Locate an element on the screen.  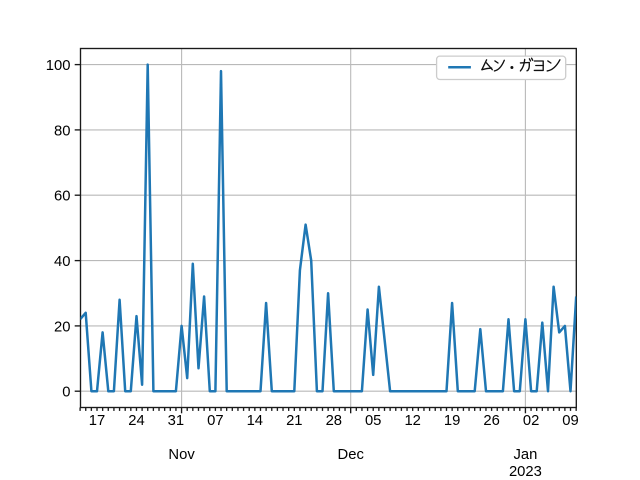
svg-text: 05 is located at coordinates (373, 421).